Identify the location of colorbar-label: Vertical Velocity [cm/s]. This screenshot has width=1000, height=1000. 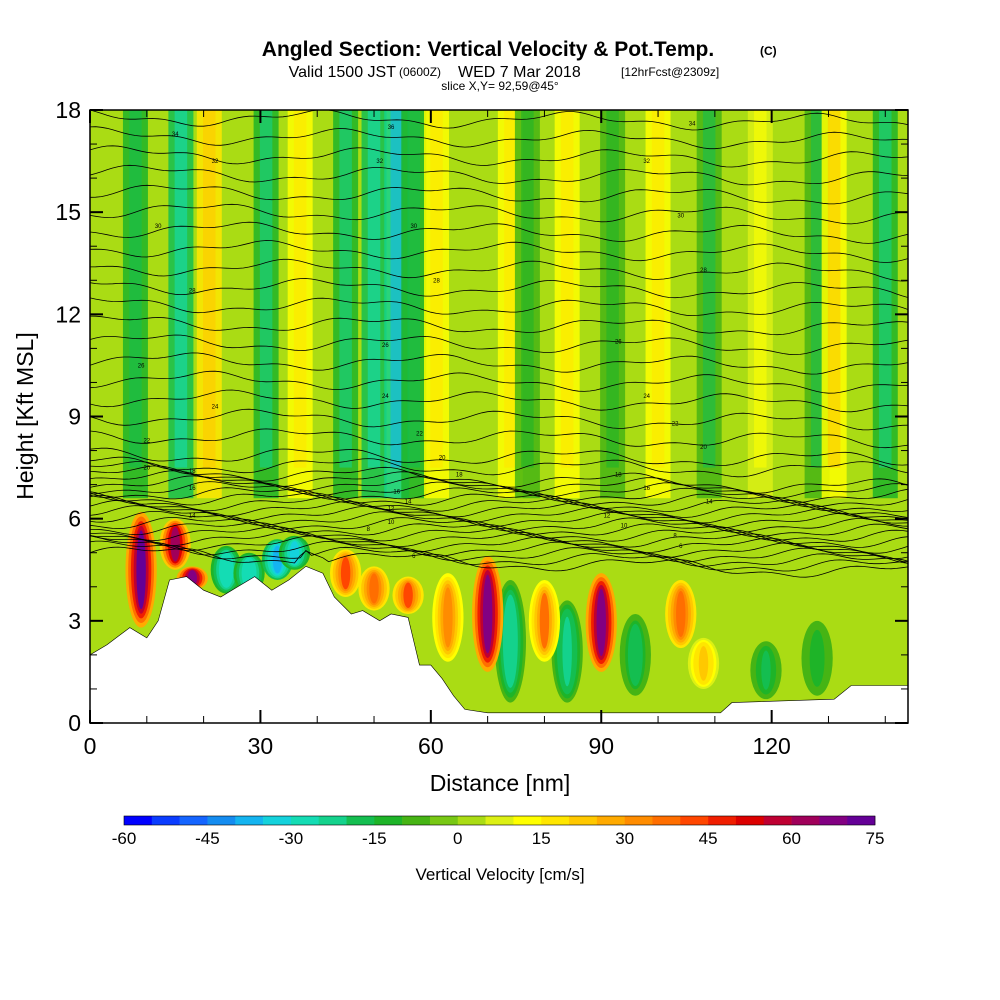
(499, 874).